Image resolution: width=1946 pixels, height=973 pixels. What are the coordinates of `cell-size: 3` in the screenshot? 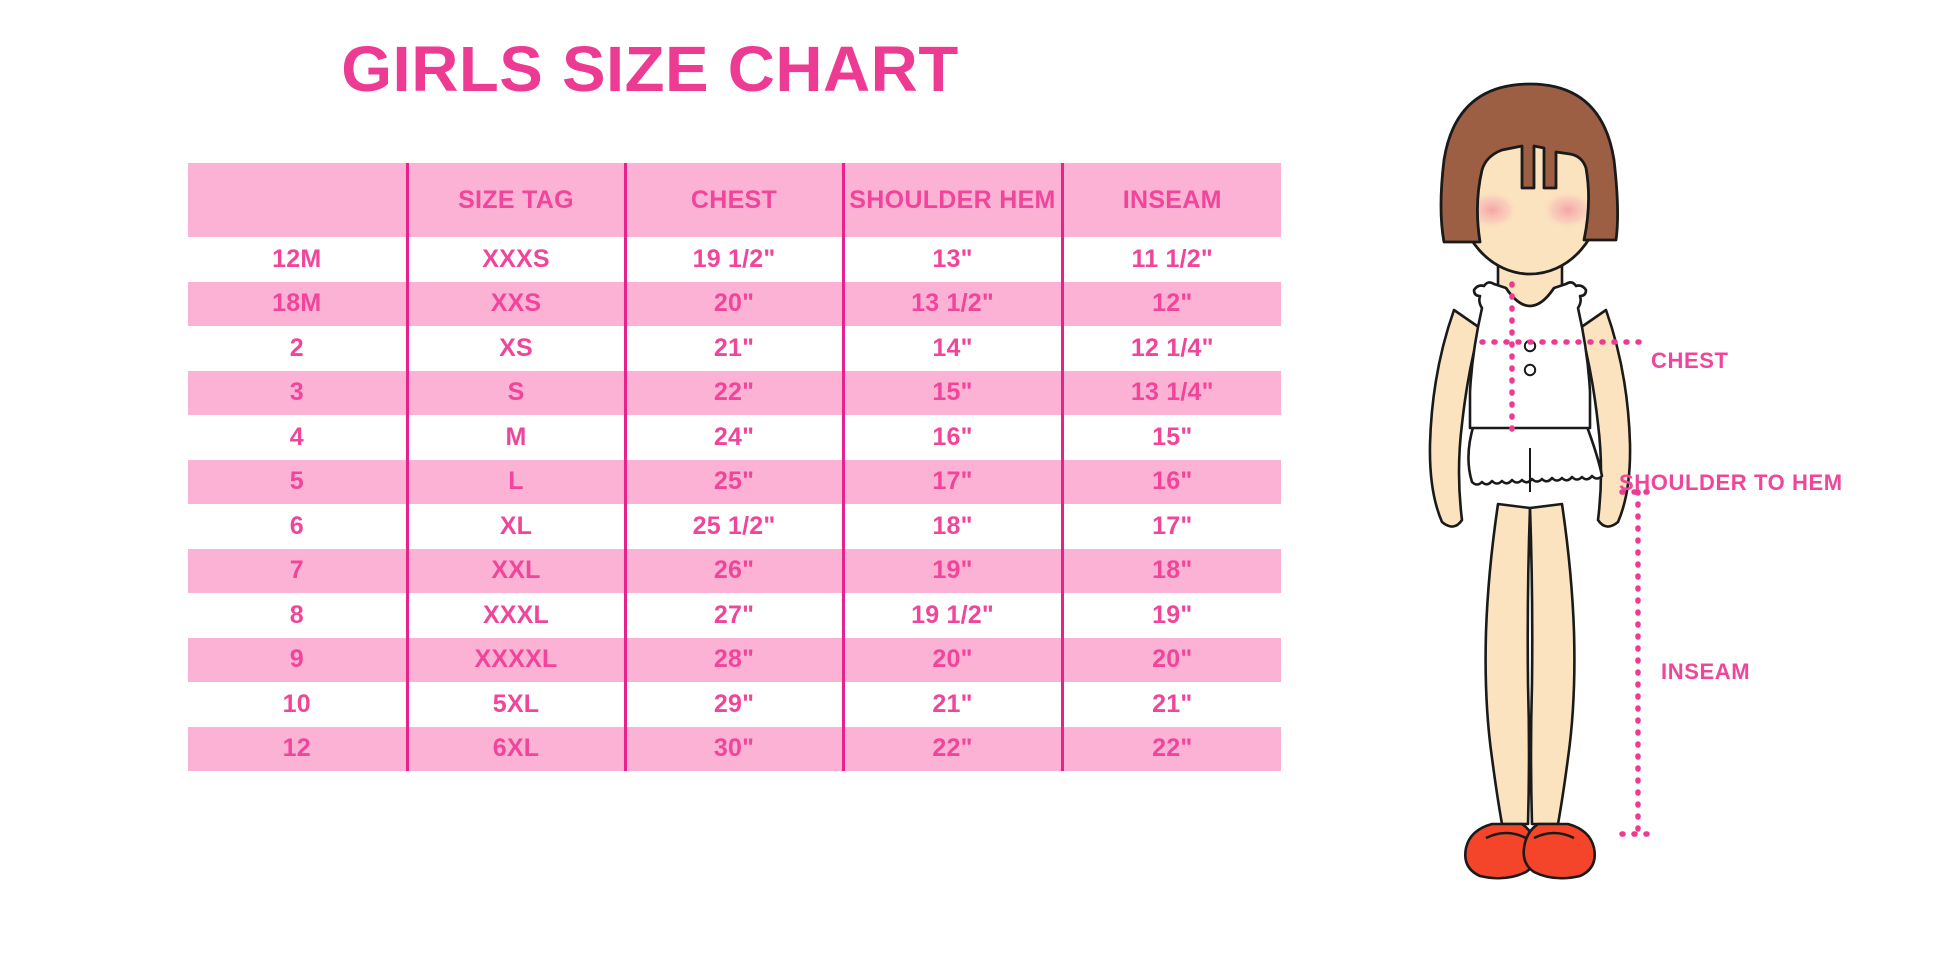 It's located at (296, 392).